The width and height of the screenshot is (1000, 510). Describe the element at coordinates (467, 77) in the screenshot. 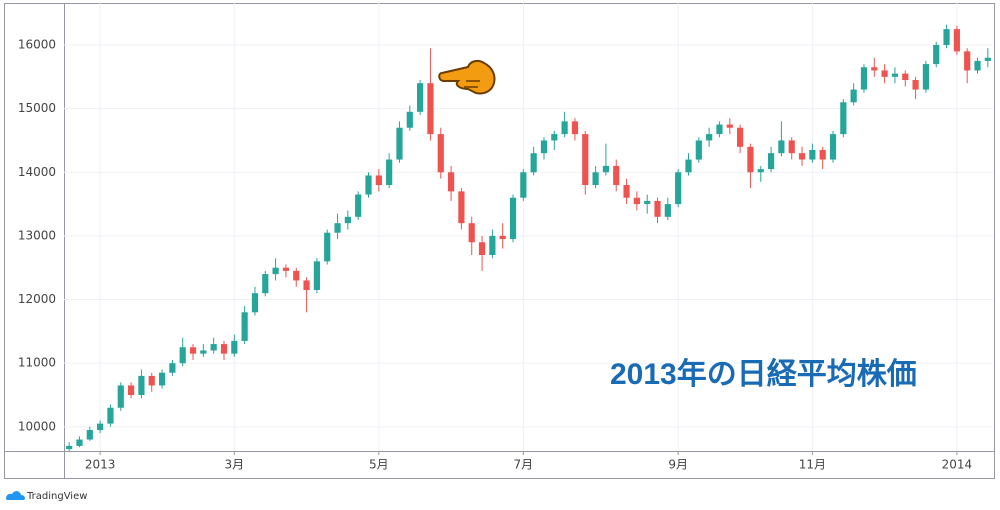

I see `pointing-hand-icon` at that location.